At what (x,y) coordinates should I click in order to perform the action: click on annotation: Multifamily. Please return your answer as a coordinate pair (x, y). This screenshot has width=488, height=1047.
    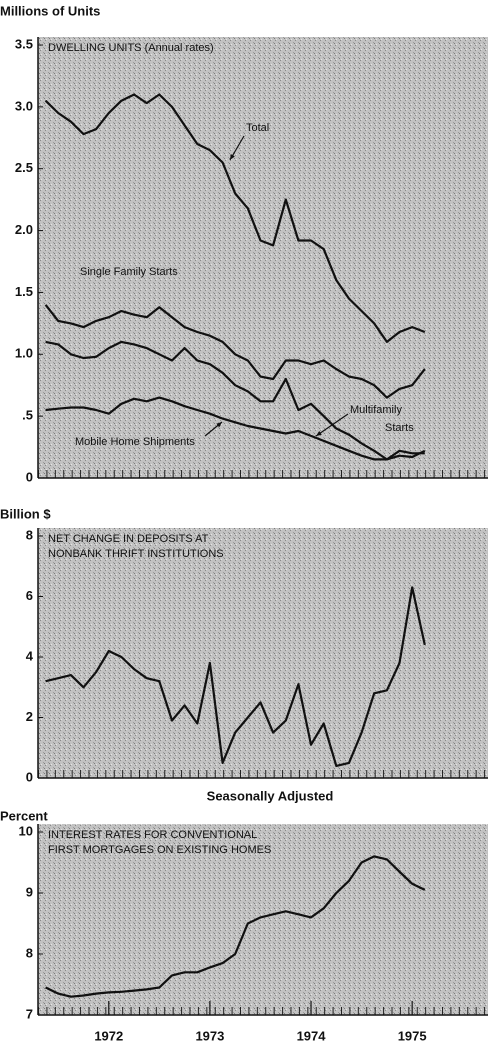
    Looking at the image, I should click on (376, 410).